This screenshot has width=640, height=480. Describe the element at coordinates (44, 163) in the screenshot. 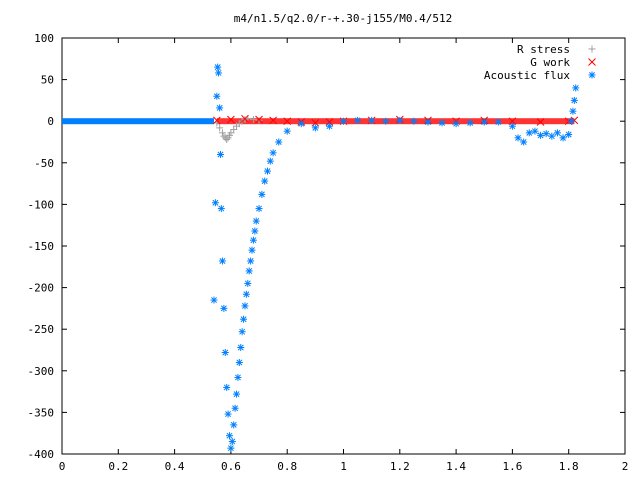

I see `y-tick-label: -50` at that location.